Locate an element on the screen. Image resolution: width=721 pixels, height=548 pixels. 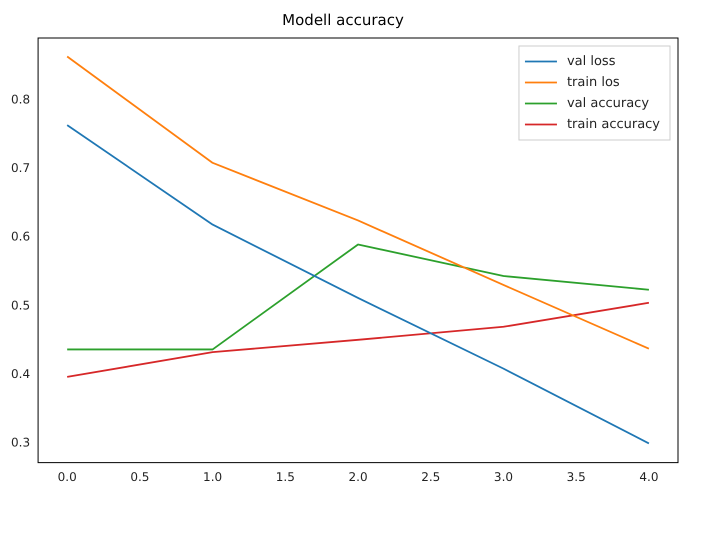
chart-title: Modell accuracy is located at coordinates (343, 19).